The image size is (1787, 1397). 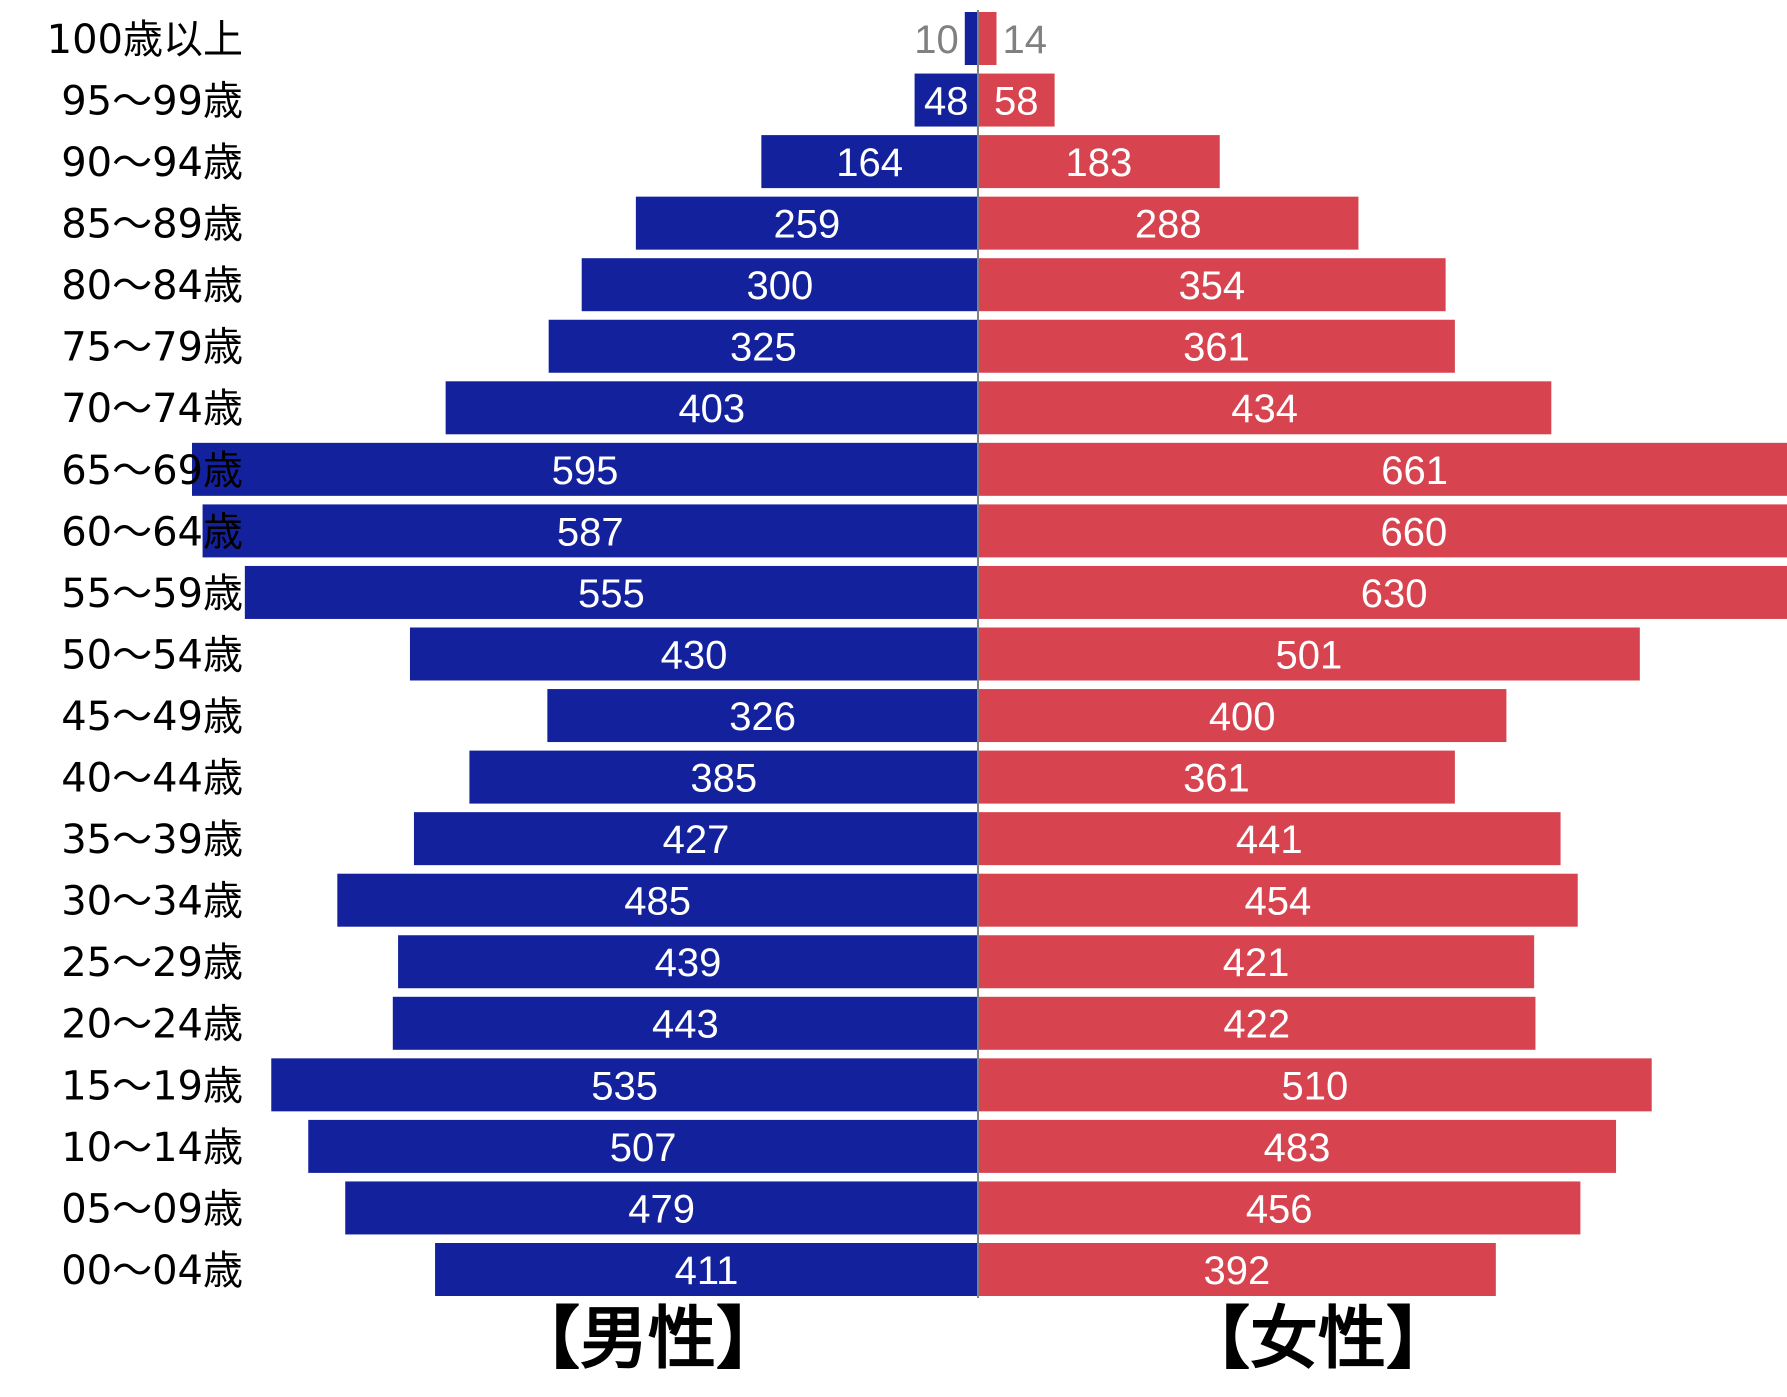 I want to click on female-value-label: 510, so click(x=1314, y=1086).